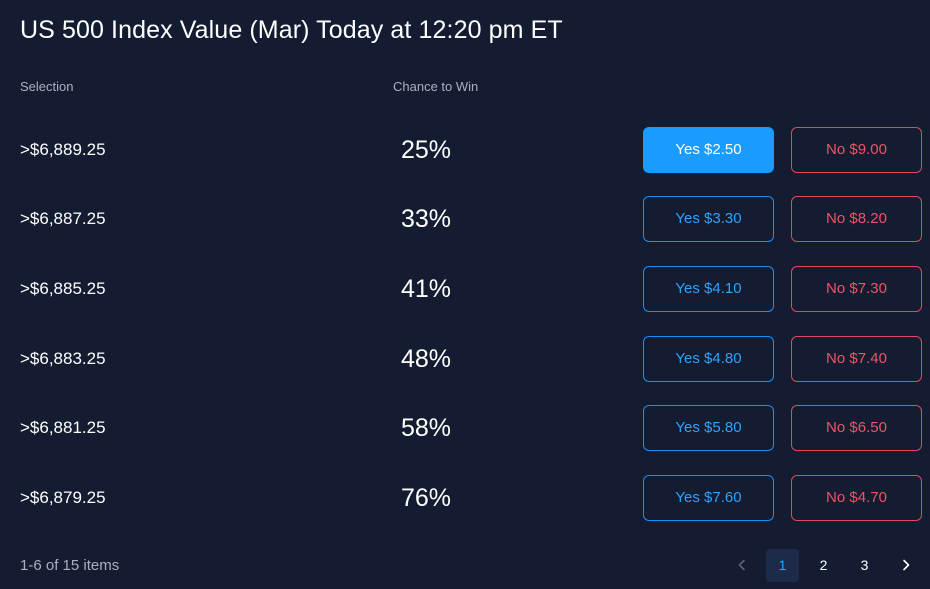  I want to click on market-row: >$6,889.25 25% Yes $2.50 No $9.00, so click(465, 150).